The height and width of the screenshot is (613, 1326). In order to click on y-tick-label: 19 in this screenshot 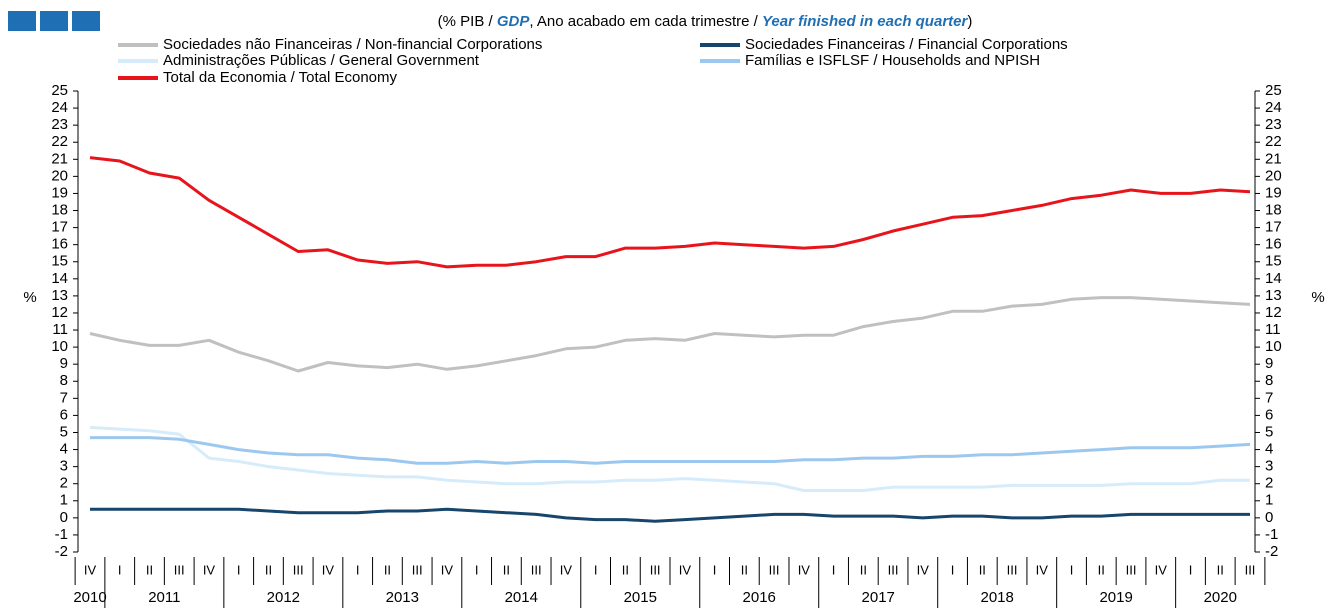, I will do `click(59, 192)`.